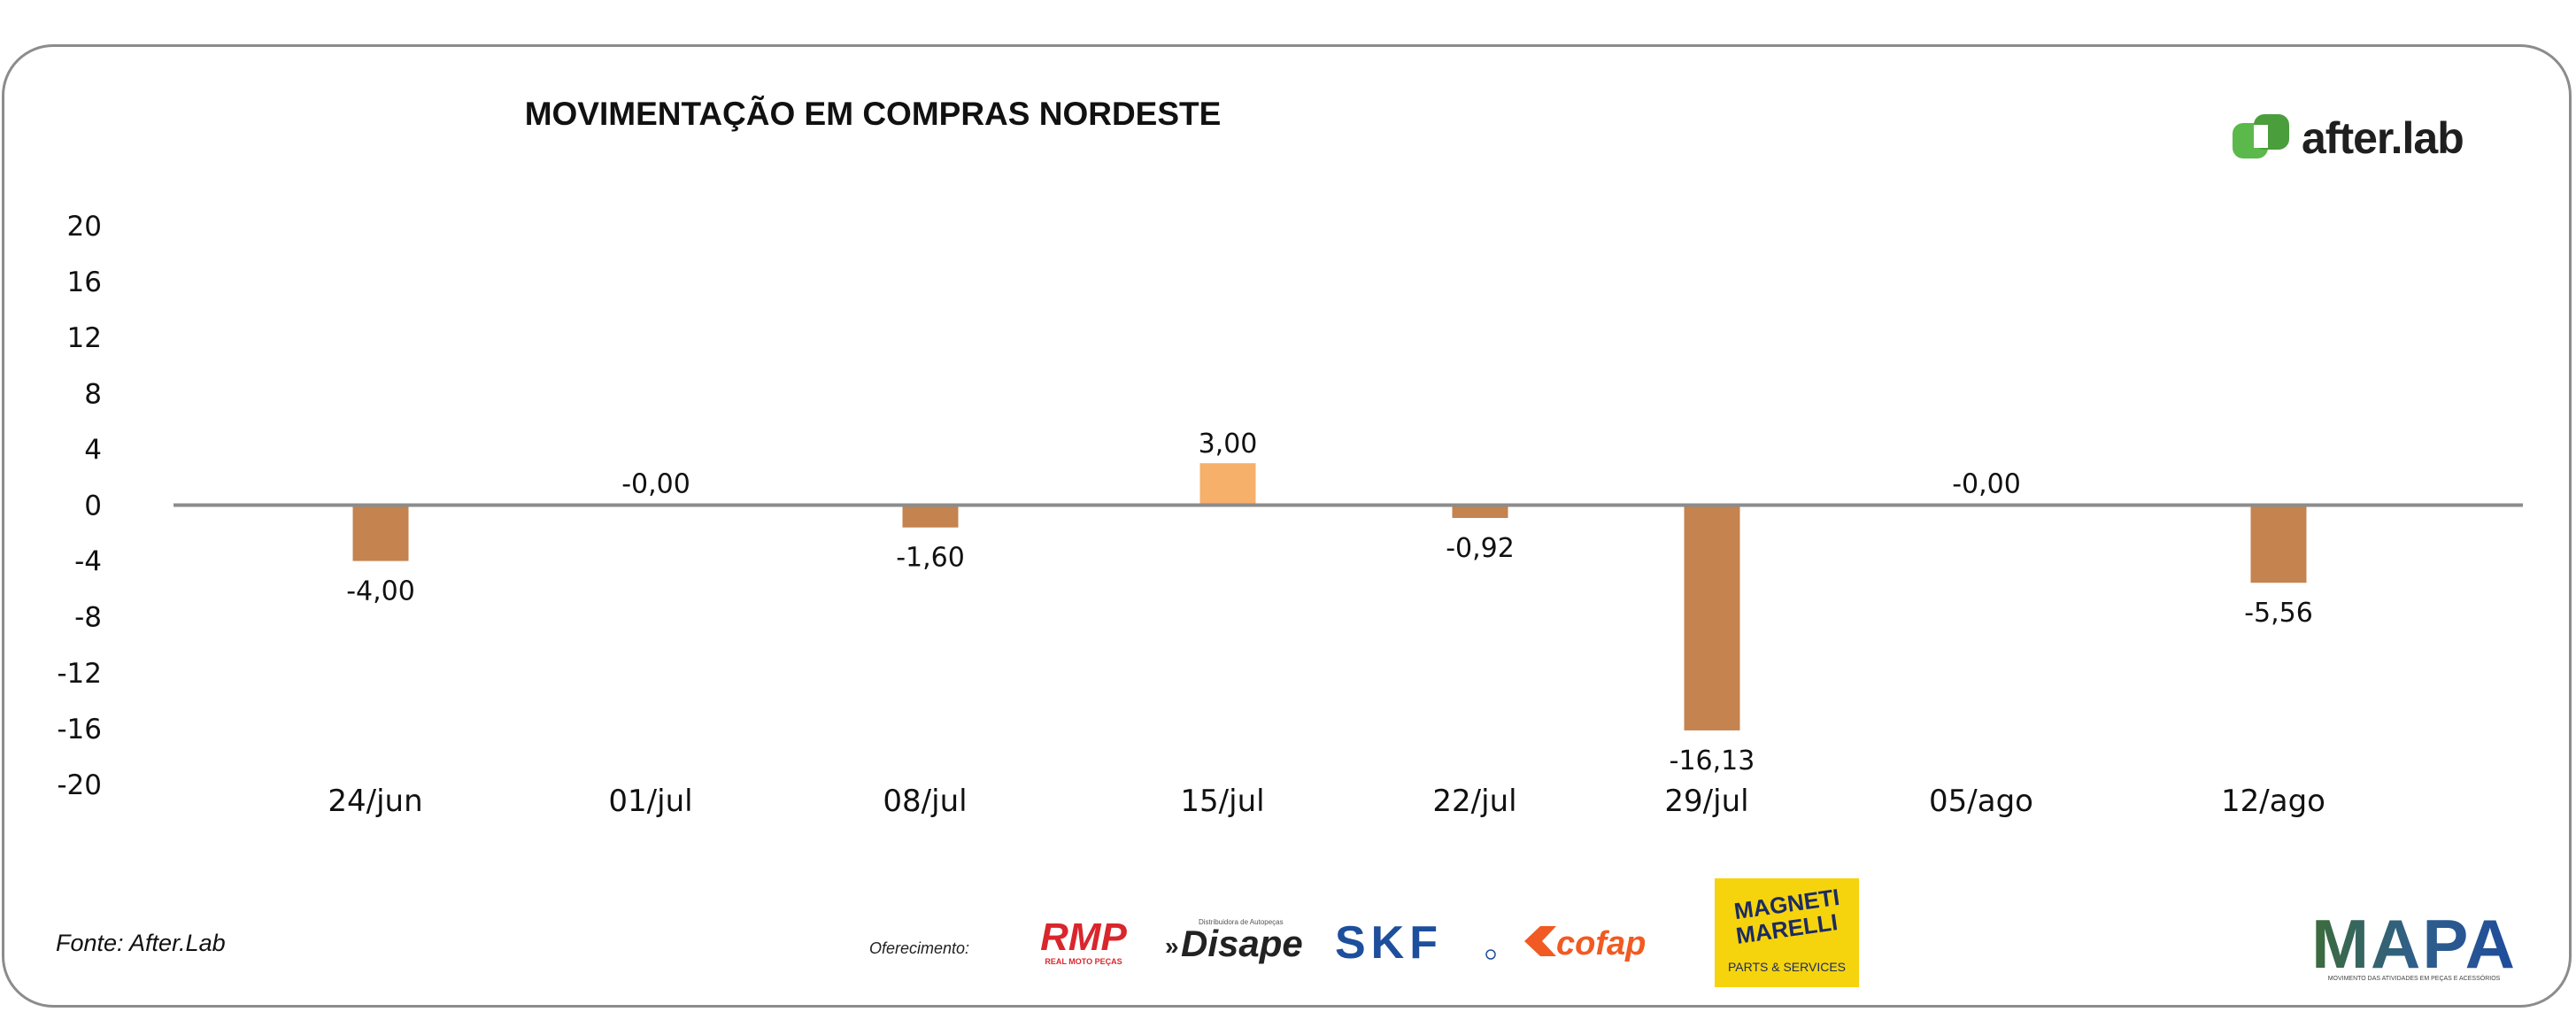 The image size is (2576, 1012). What do you see at coordinates (925, 801) in the screenshot?
I see `x-tick-label: 08/jul` at bounding box center [925, 801].